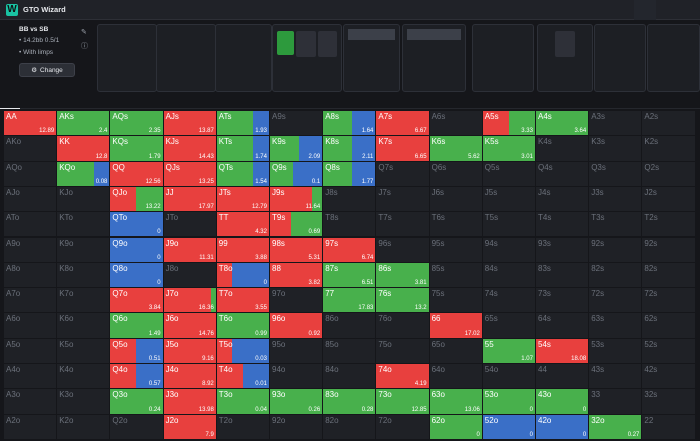 This screenshot has height=441, width=700. I want to click on hand-cell: 95s, so click(456, 250).